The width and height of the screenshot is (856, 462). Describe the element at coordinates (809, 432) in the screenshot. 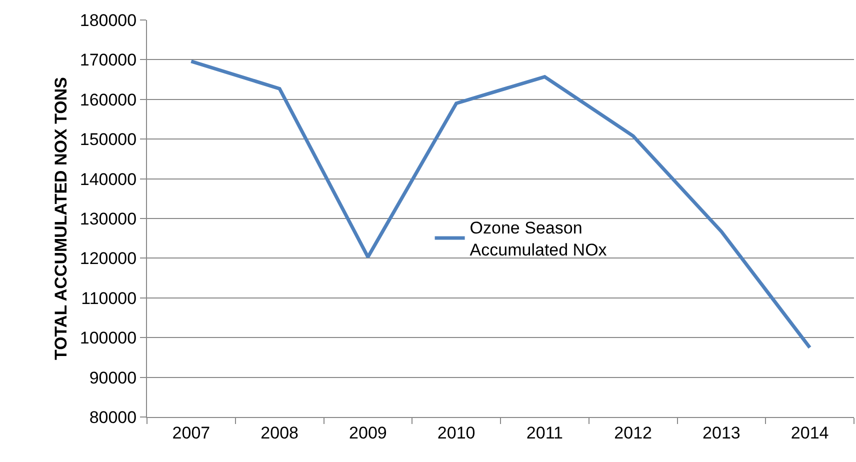

I see `x-tick-label: 2014` at that location.